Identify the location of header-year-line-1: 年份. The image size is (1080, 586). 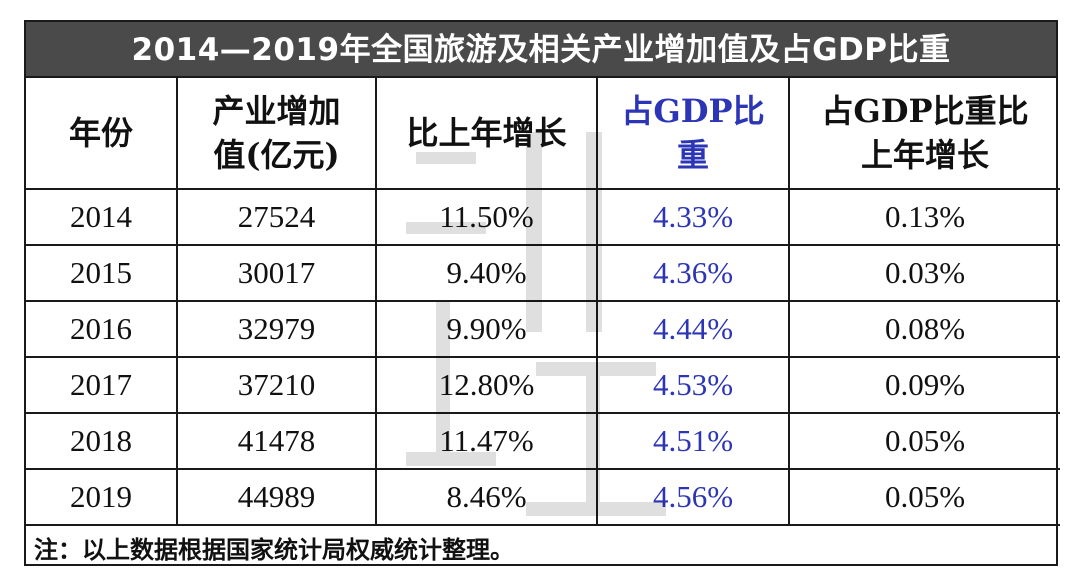
(100, 133).